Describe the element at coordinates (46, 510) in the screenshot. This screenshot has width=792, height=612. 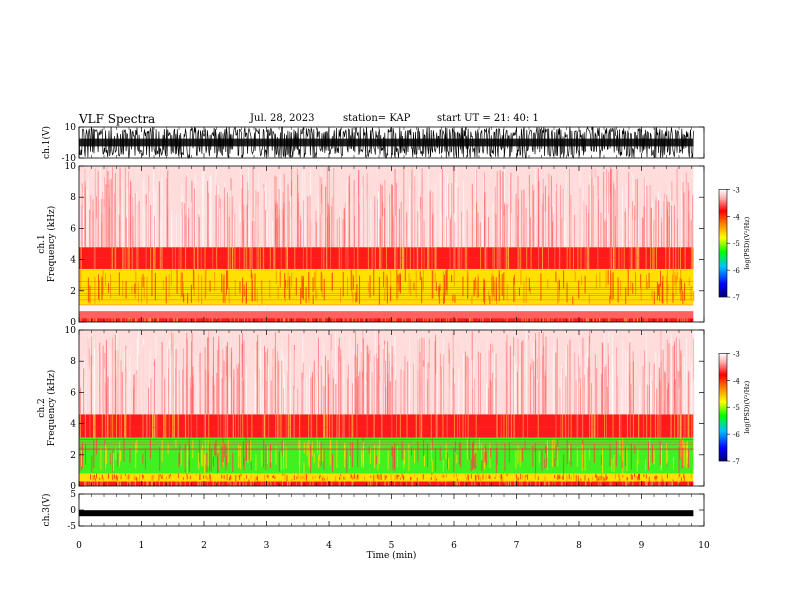
I see `ch3-waveform-ylabel: ch.3(V)` at that location.